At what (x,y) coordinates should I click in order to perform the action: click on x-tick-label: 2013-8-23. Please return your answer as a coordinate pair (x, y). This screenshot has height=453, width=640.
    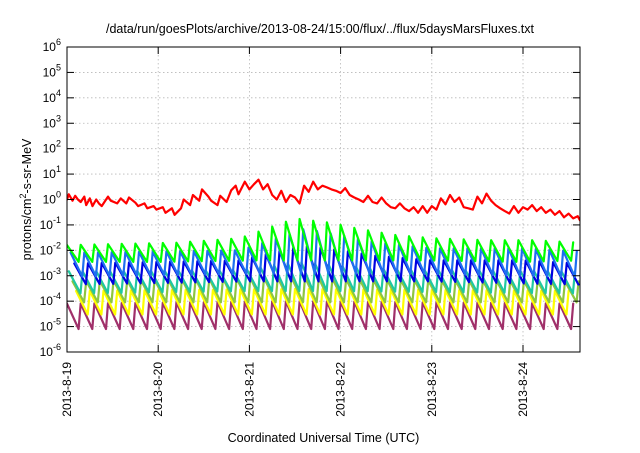
    Looking at the image, I should click on (432, 389).